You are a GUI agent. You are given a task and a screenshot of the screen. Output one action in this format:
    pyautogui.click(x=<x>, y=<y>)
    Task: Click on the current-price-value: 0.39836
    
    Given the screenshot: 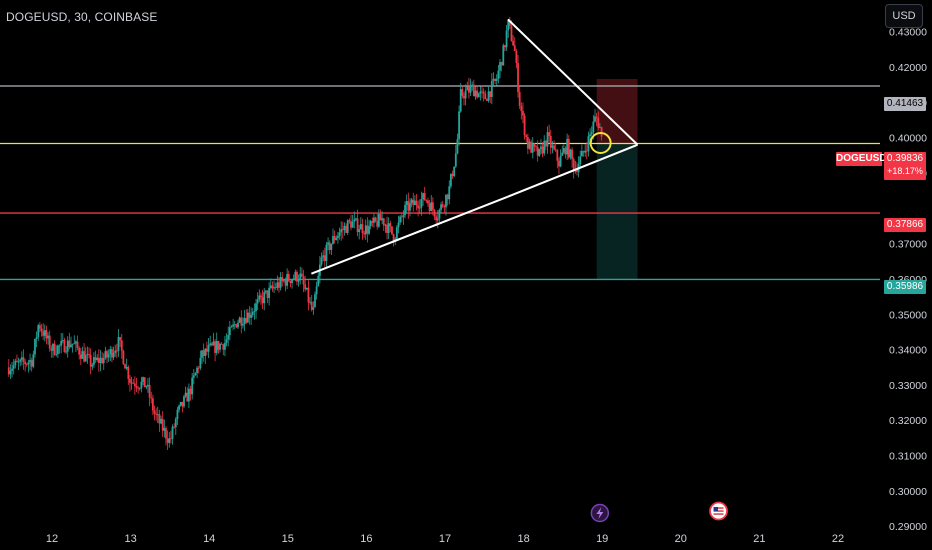 What is the action you would take?
    pyautogui.click(x=905, y=158)
    